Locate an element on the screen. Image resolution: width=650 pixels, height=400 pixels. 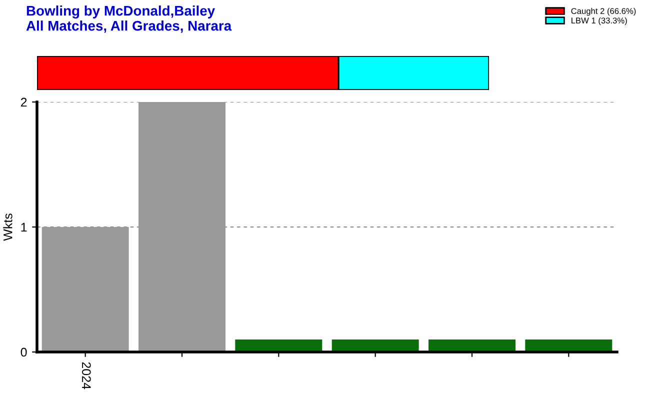
legend-label: LBW 1 (33.3%) is located at coordinates (599, 21).